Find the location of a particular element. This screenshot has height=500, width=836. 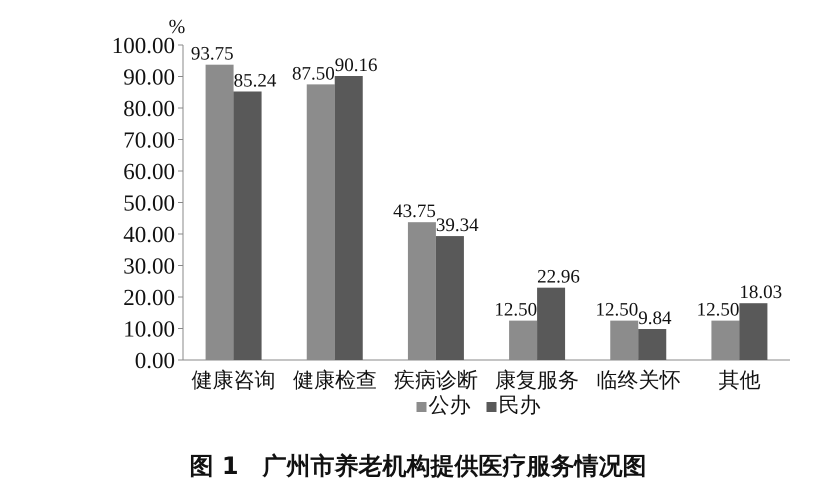

data-label: 93.75 is located at coordinates (212, 54).